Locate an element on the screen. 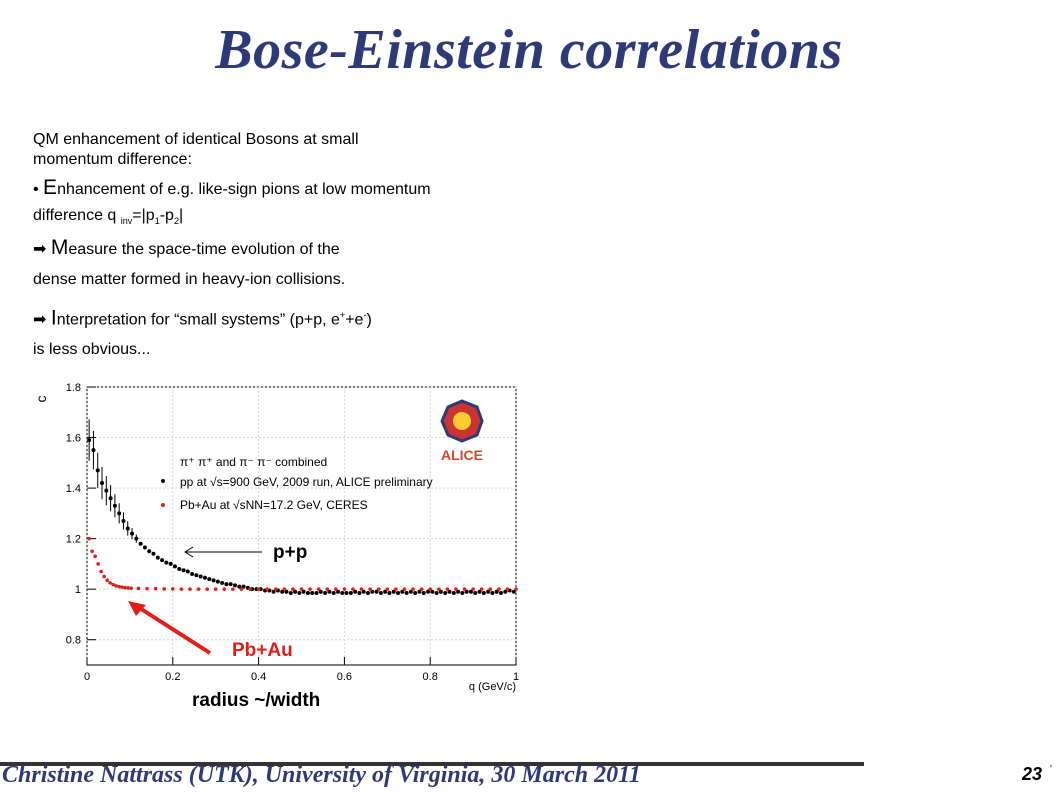 This screenshot has width=1058, height=793. subscript-1: 1 is located at coordinates (157, 221).